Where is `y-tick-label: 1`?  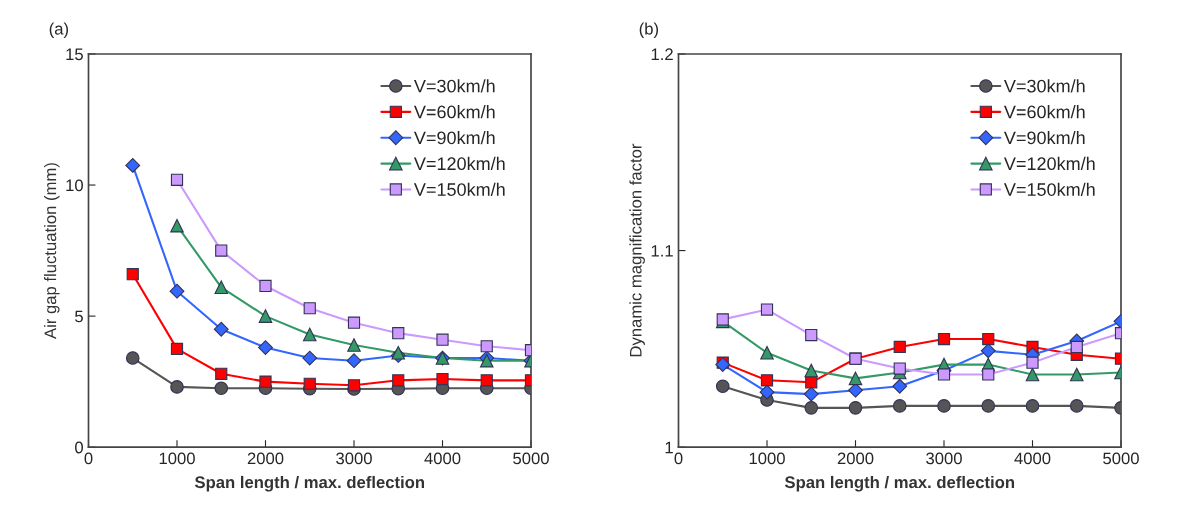
y-tick-label: 1 is located at coordinates (669, 447).